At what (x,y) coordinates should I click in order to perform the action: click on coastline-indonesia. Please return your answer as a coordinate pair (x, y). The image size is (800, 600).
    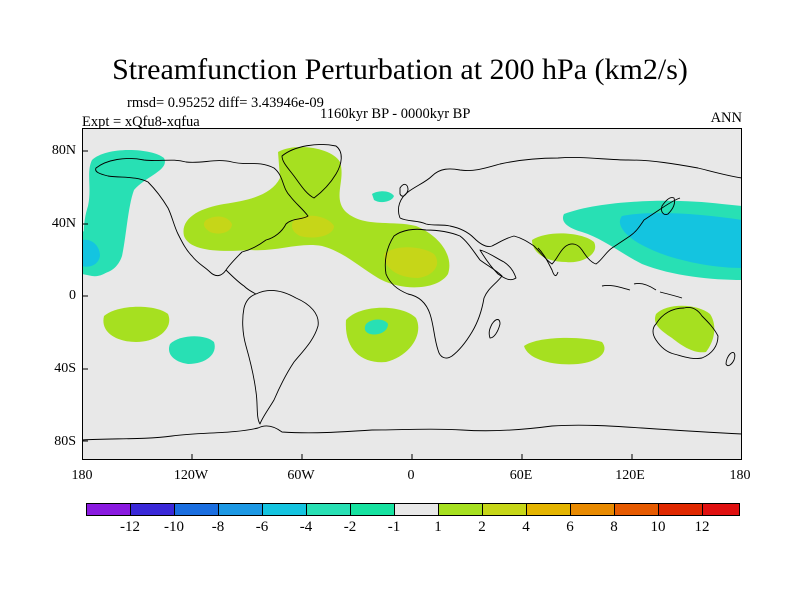
    Looking at the image, I should click on (642, 291).